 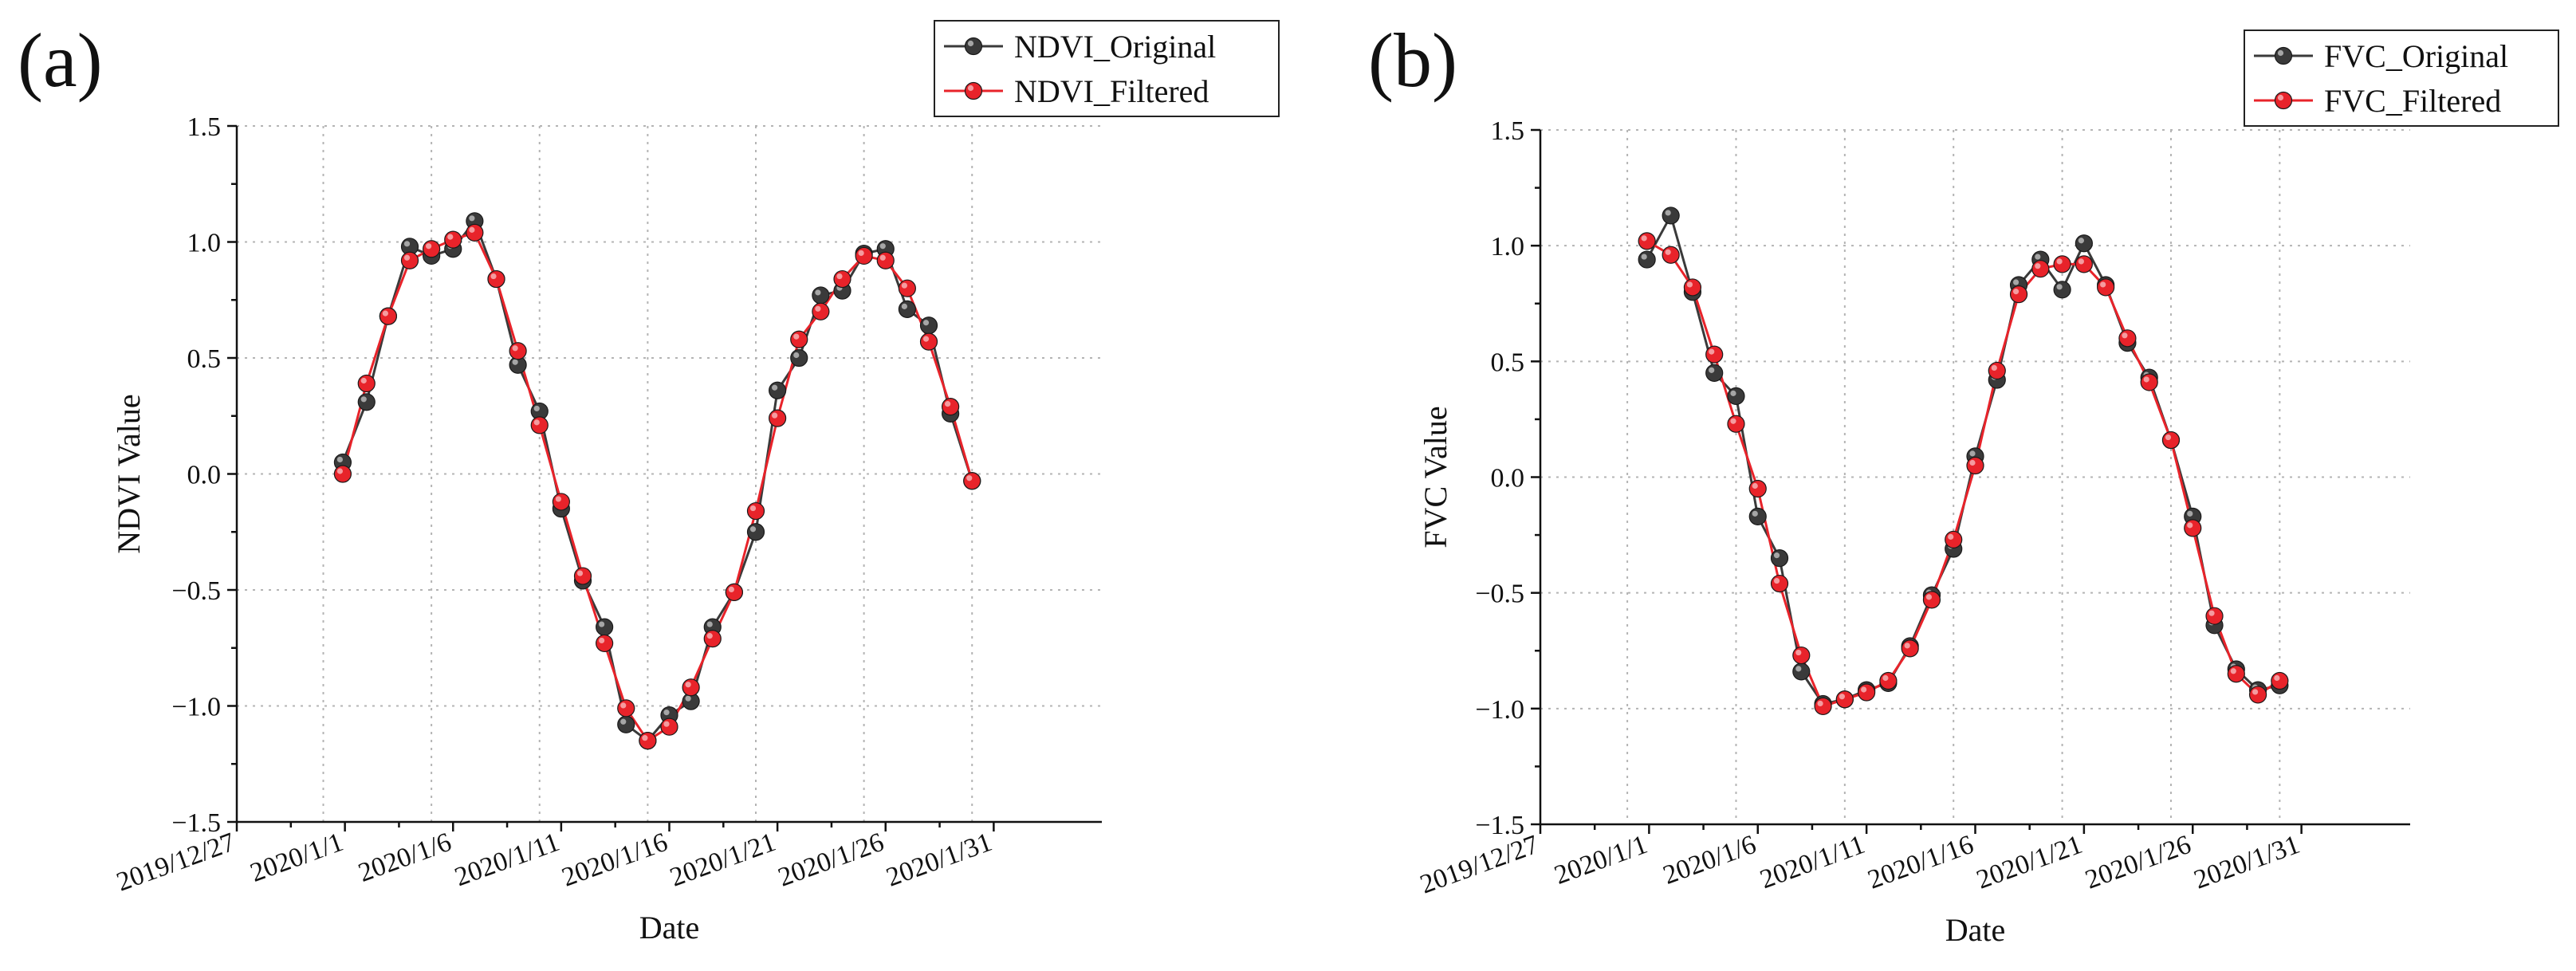 I want to click on y-axis-title: NDVI Value, so click(x=129, y=473).